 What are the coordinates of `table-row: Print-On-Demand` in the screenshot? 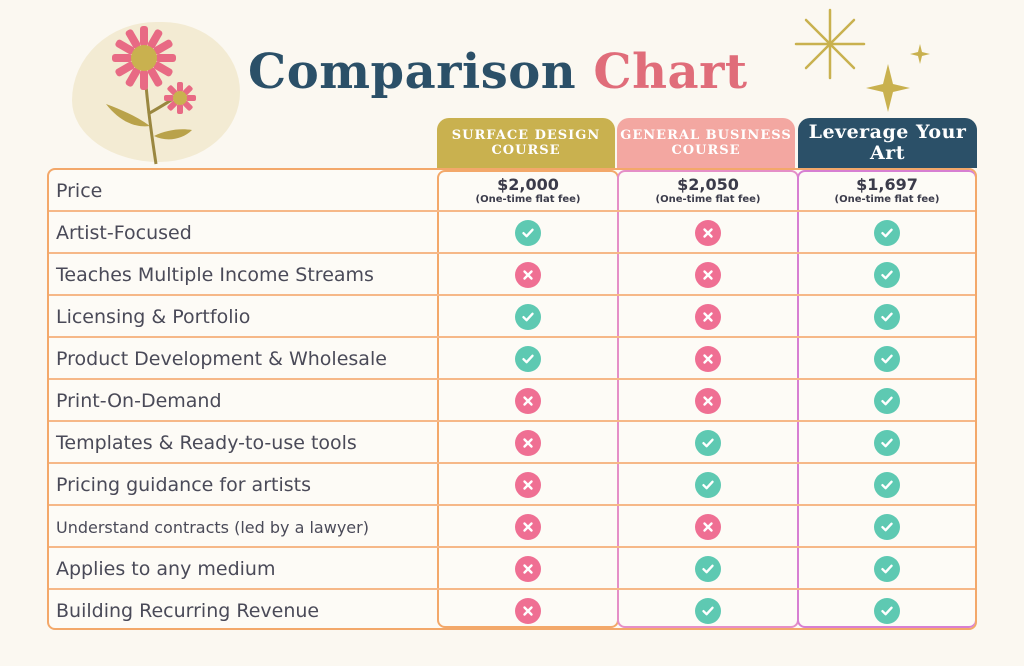 It's located at (512, 401).